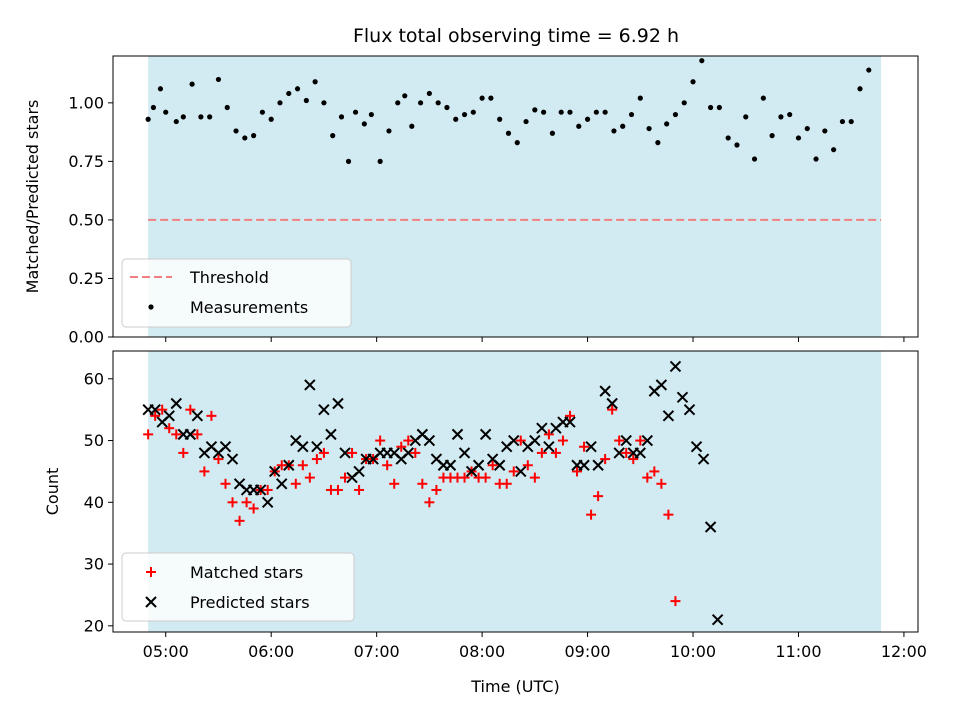  What do you see at coordinates (94, 502) in the screenshot?
I see `count-y-tick-label: 40` at bounding box center [94, 502].